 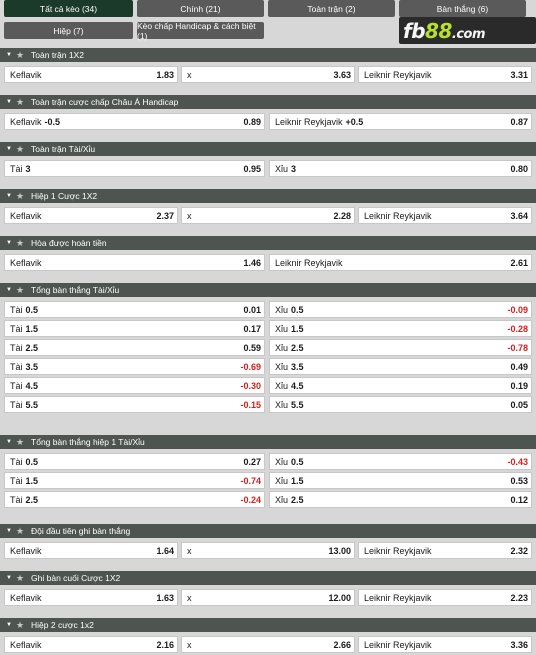 I want to click on odds-button: Keflavik 1.83, so click(x=91, y=74).